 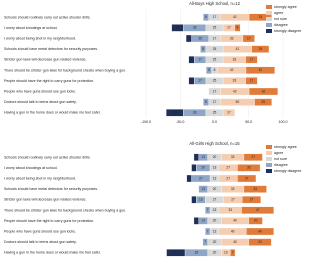 What do you see at coordinates (280, 19) in the screenshot?
I see `legend-label: not sure` at bounding box center [280, 19].